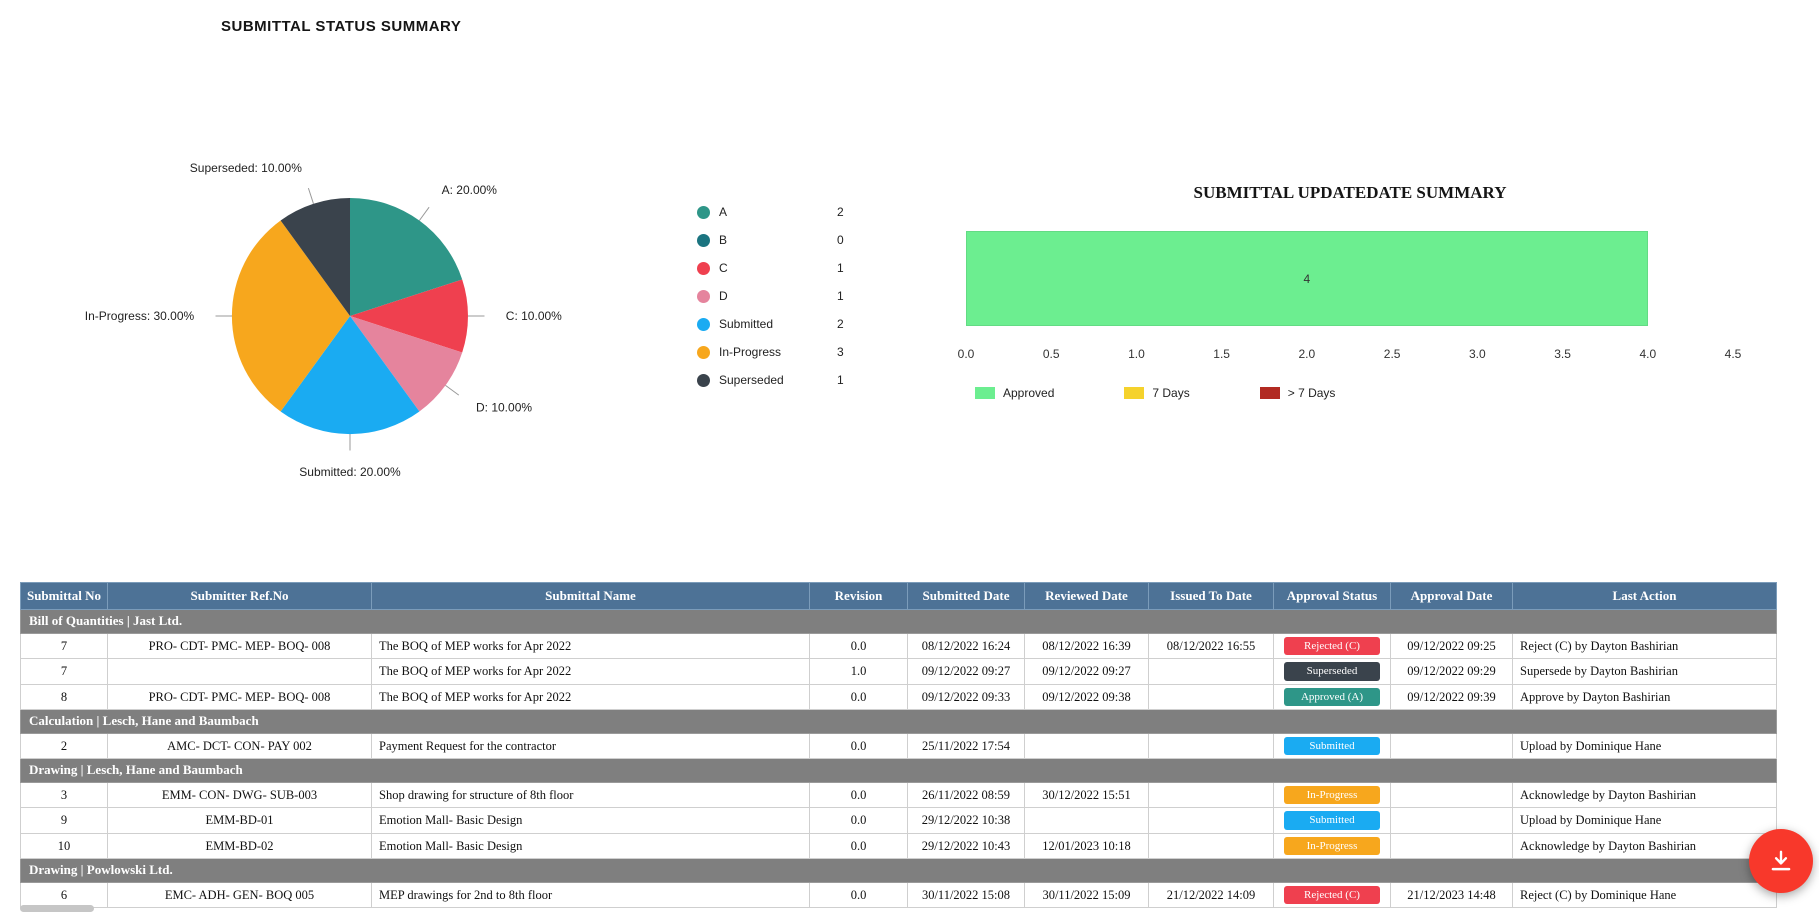  I want to click on legend-item-in-progress: In-Progress 3, so click(770, 352).